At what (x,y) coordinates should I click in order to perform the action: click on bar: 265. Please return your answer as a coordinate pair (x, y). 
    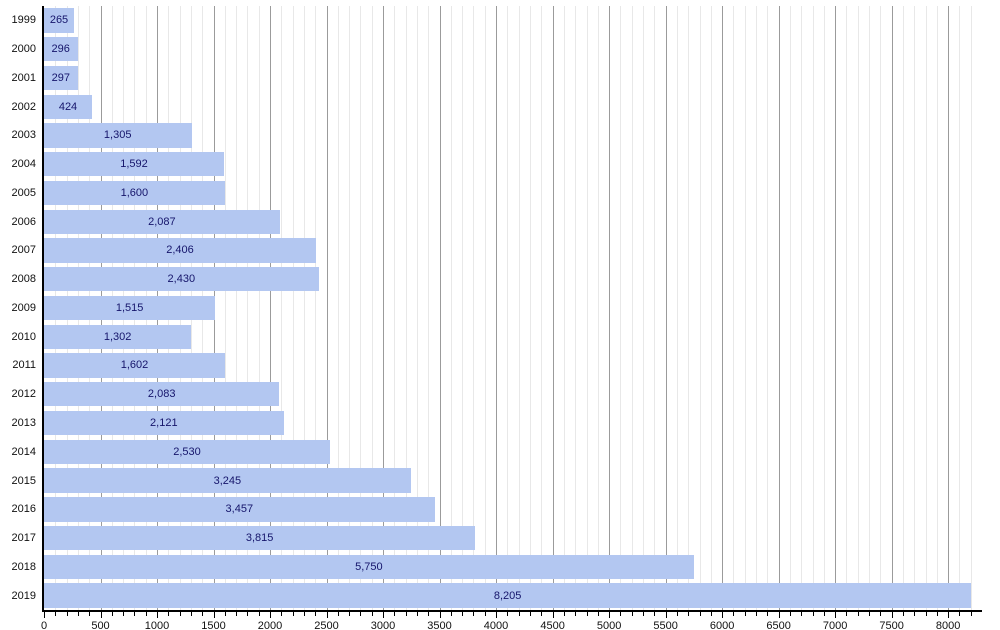
    Looking at the image, I should click on (59, 20).